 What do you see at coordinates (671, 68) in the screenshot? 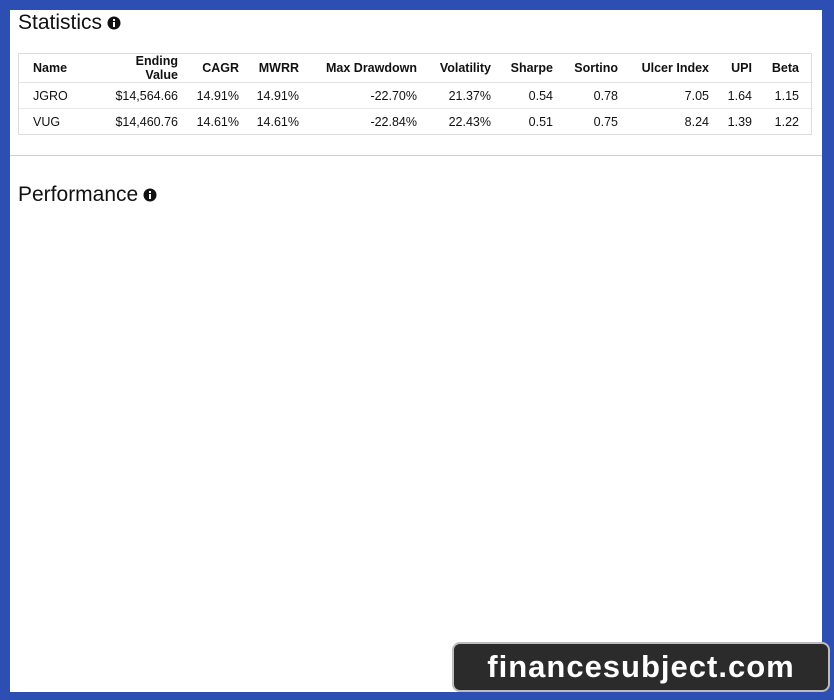
I see `column-header: Ulcer Index` at bounding box center [671, 68].